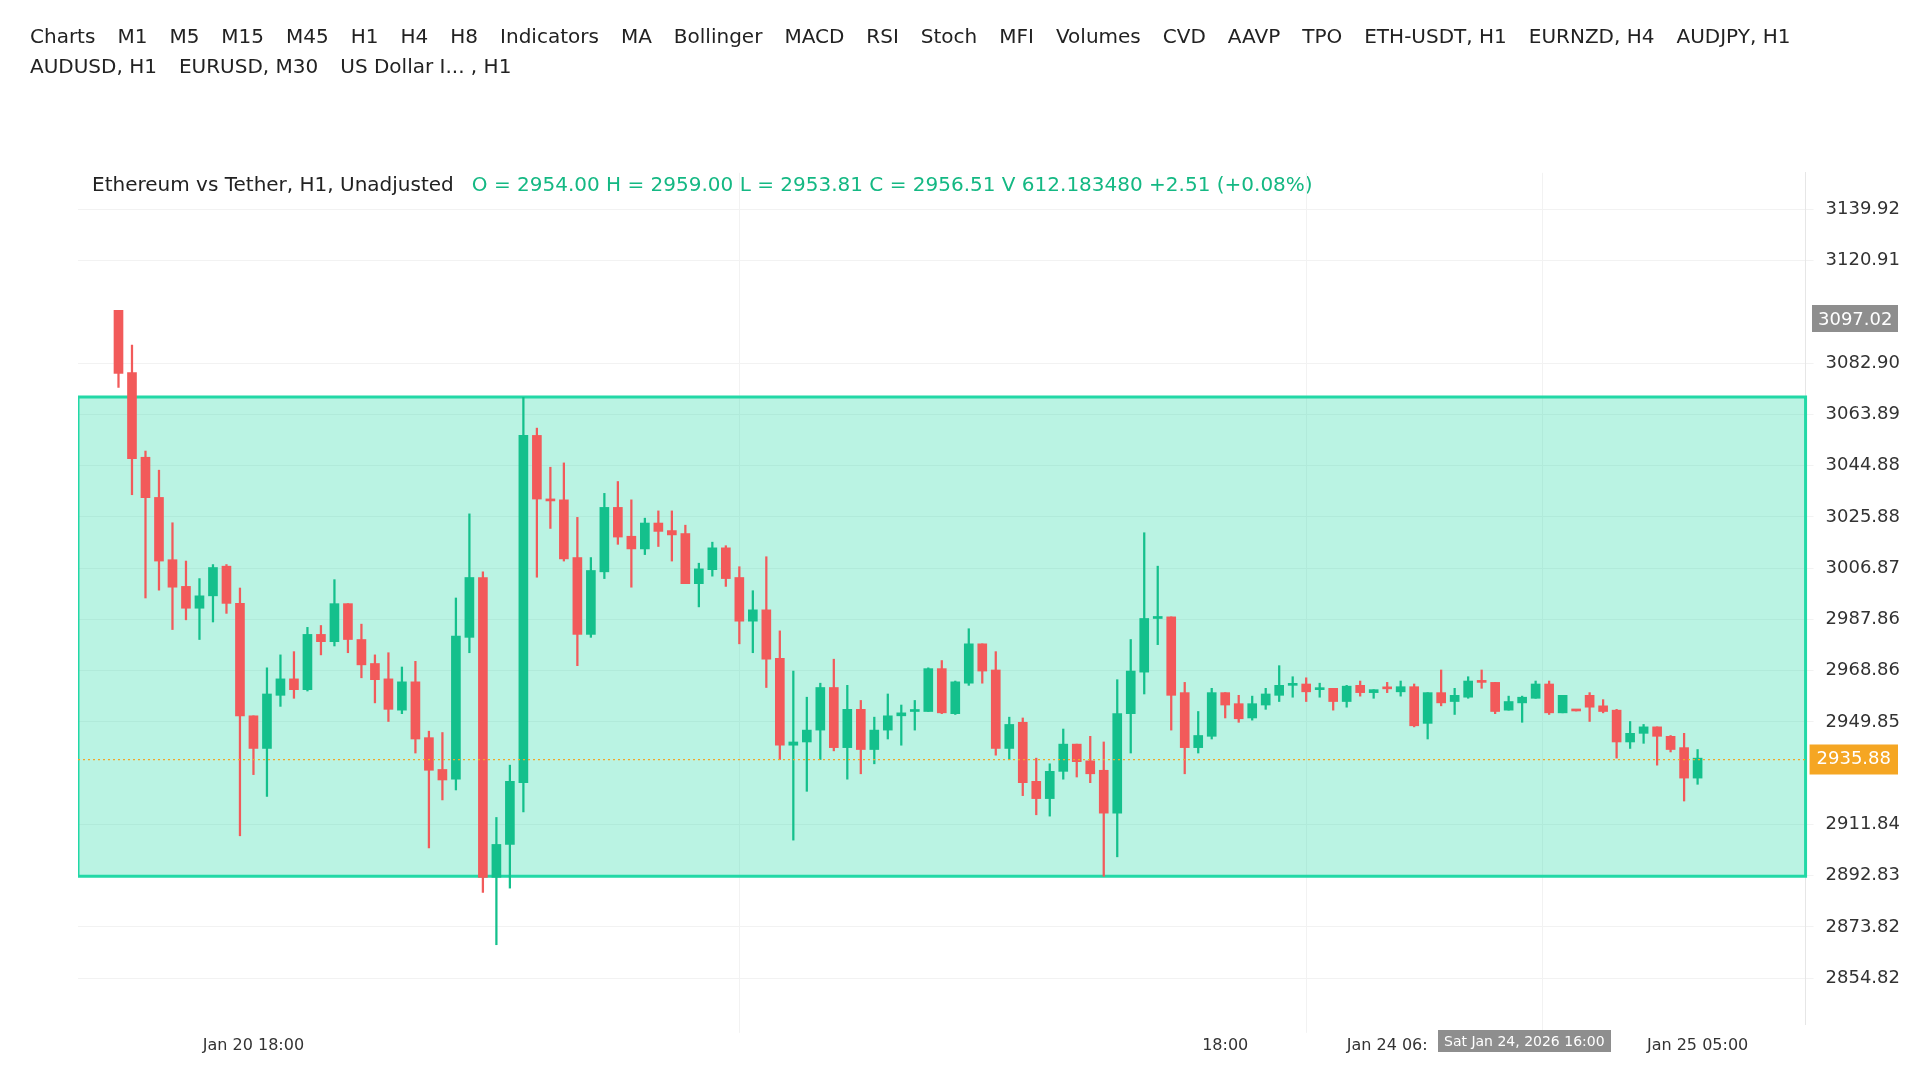 The width and height of the screenshot is (1920, 1080). Describe the element at coordinates (426, 66) in the screenshot. I see `text: US Dollar I... , H1` at that location.